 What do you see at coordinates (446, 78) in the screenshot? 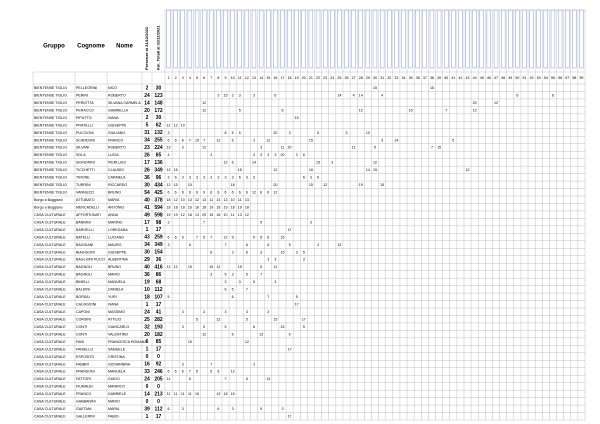
I see `column-number: 40` at bounding box center [446, 78].